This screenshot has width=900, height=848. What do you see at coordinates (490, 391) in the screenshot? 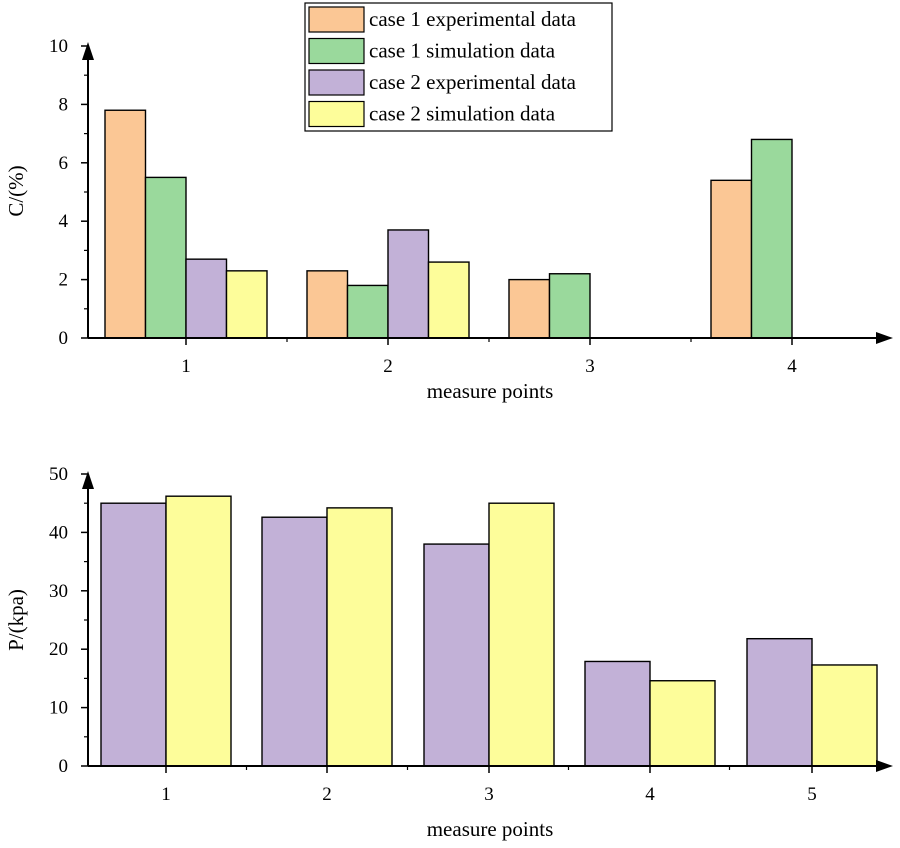
I see `top-x-axis-label: measure points` at bounding box center [490, 391].